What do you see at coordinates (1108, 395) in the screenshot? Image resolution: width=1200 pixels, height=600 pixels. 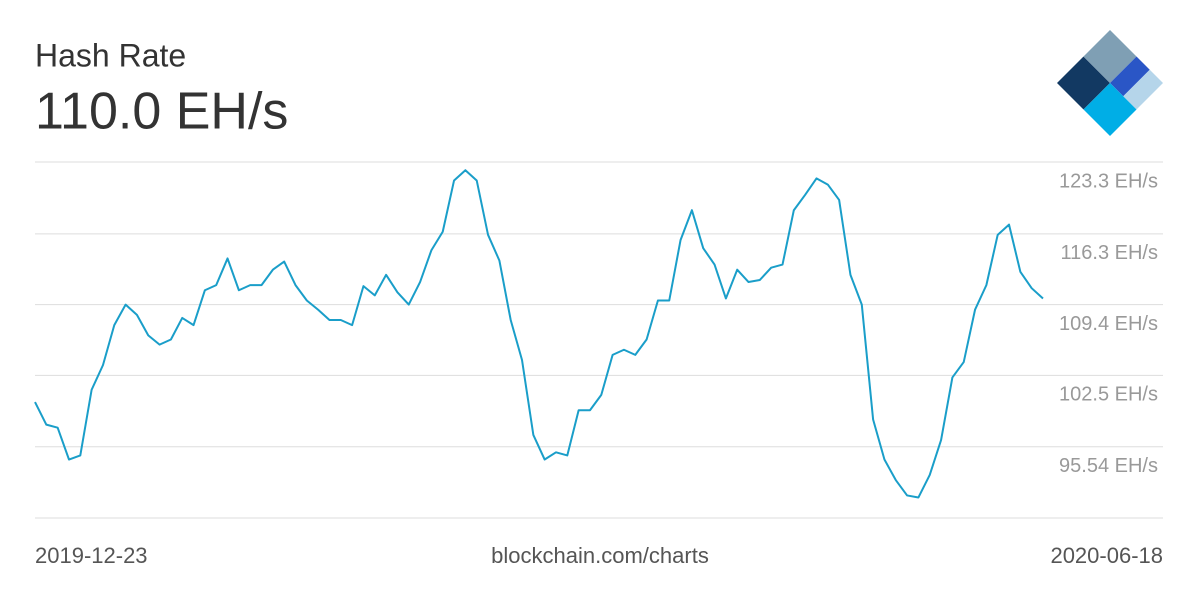 I see `y-tick-label: 102.5 EH/s` at bounding box center [1108, 395].